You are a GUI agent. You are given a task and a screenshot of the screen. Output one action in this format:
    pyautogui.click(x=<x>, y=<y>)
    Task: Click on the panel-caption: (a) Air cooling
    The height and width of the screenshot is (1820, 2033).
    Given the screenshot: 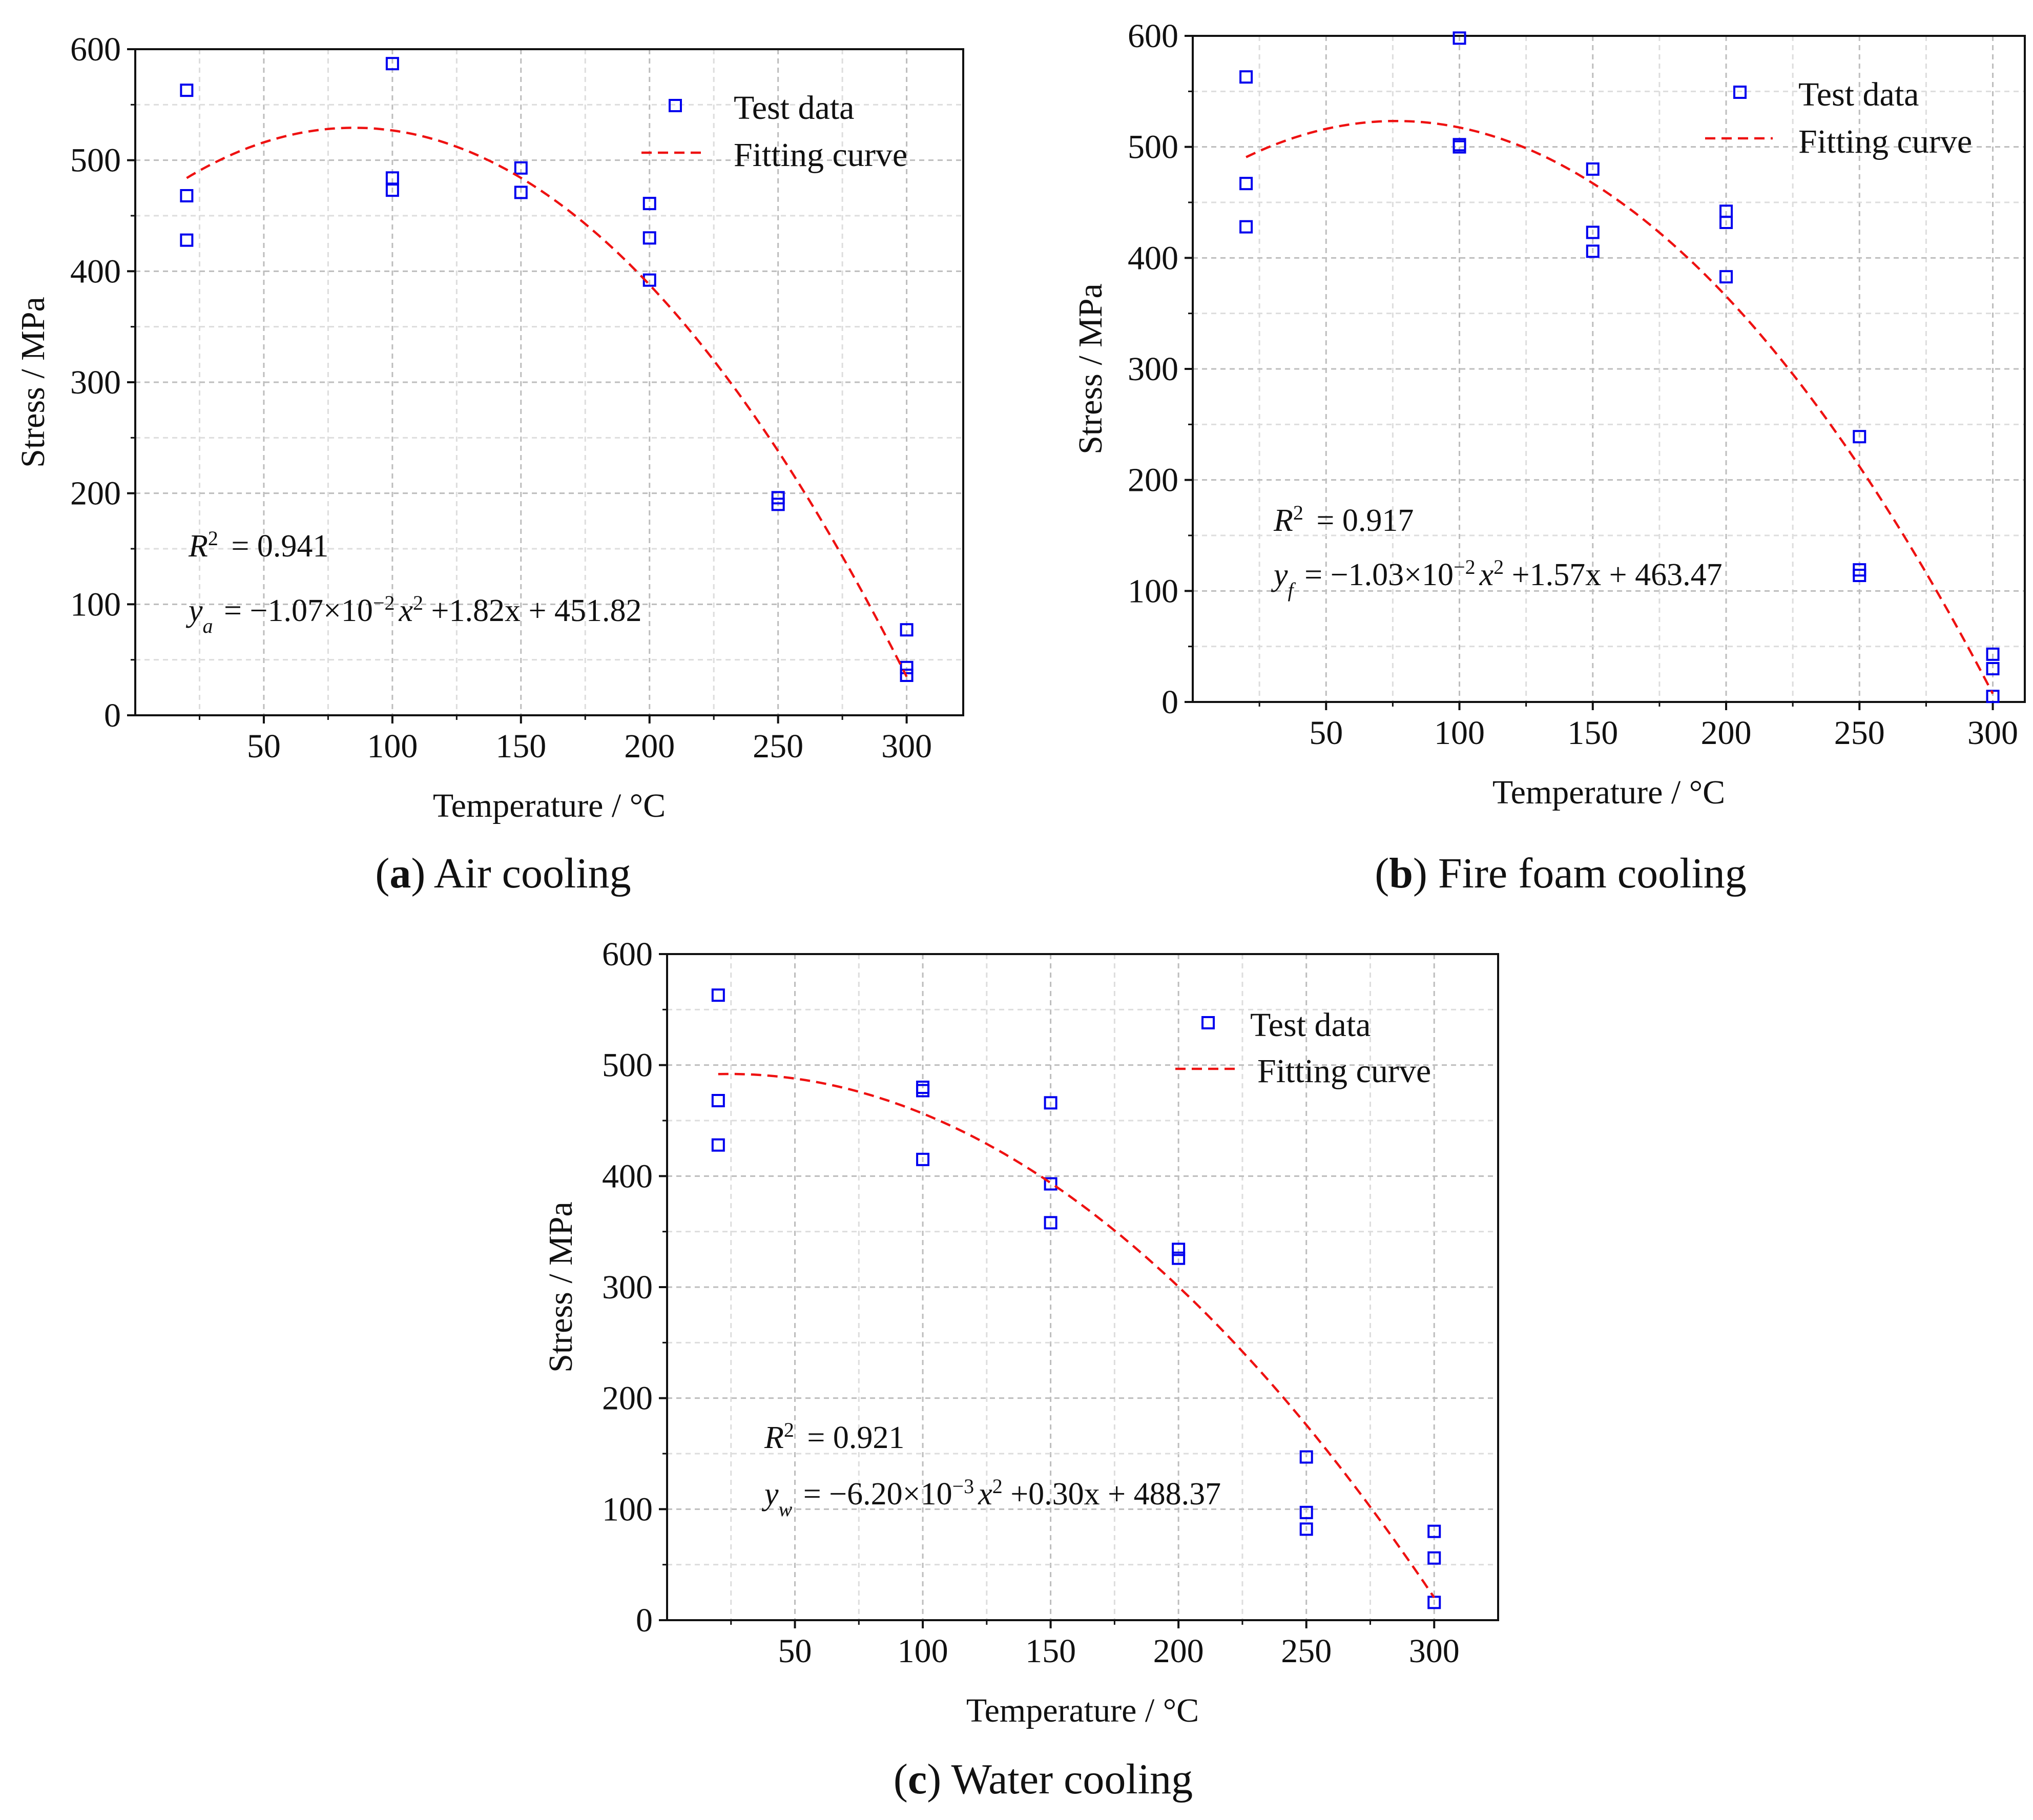 What is the action you would take?
    pyautogui.click(x=503, y=874)
    